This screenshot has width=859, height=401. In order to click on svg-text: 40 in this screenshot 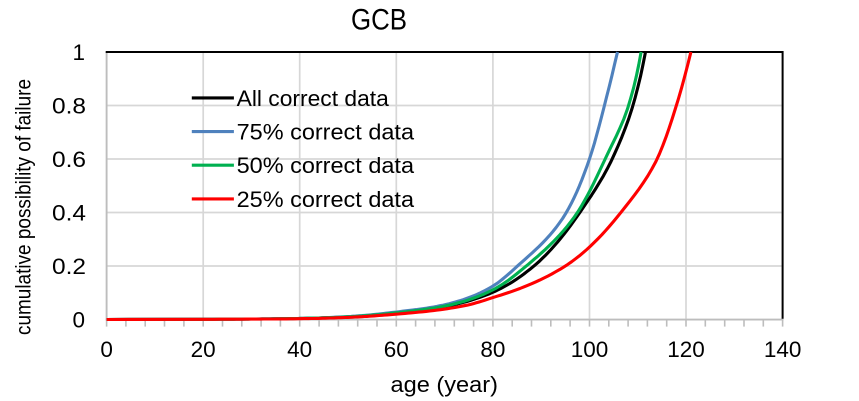, I will do `click(299, 349)`.